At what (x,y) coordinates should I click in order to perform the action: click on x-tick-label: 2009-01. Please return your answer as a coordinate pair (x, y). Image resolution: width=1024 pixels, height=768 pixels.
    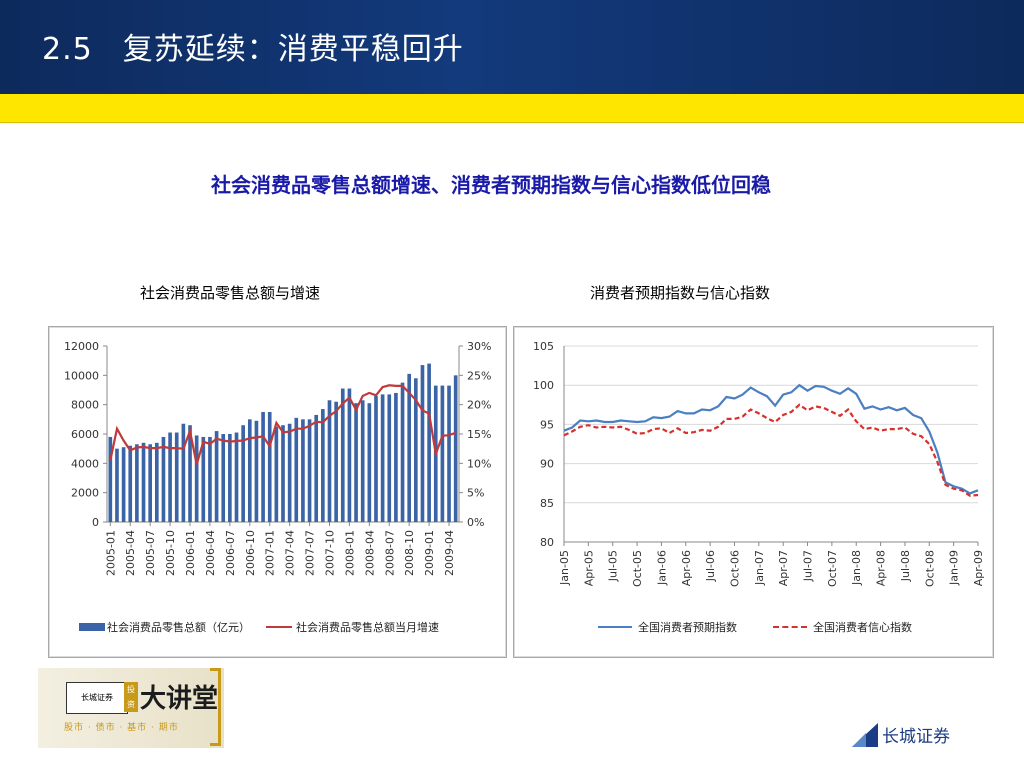
    Looking at the image, I should click on (429, 553).